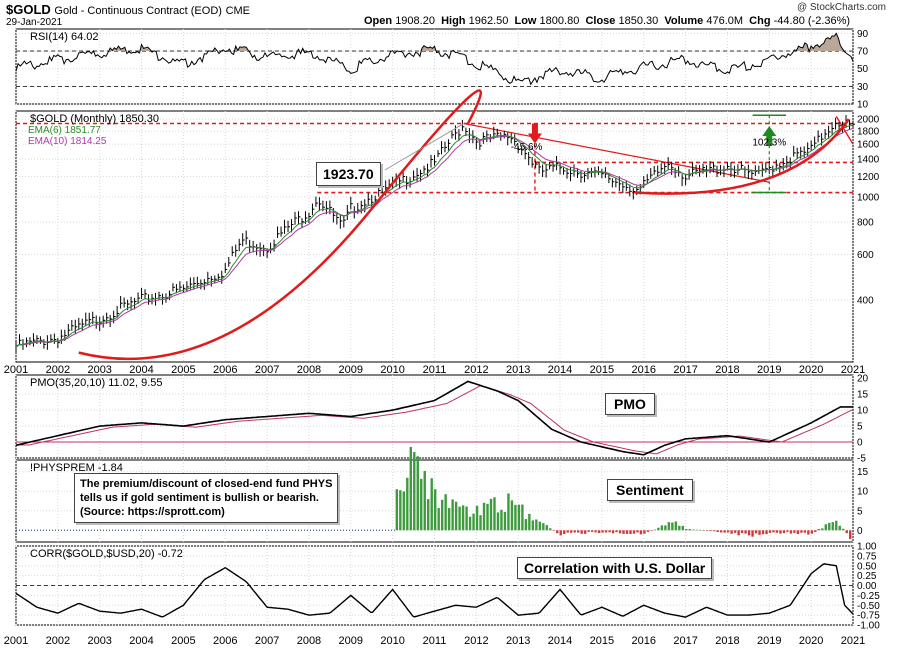 This screenshot has width=900, height=650. What do you see at coordinates (434, 418) in the screenshot?
I see `pmo-line` at bounding box center [434, 418].